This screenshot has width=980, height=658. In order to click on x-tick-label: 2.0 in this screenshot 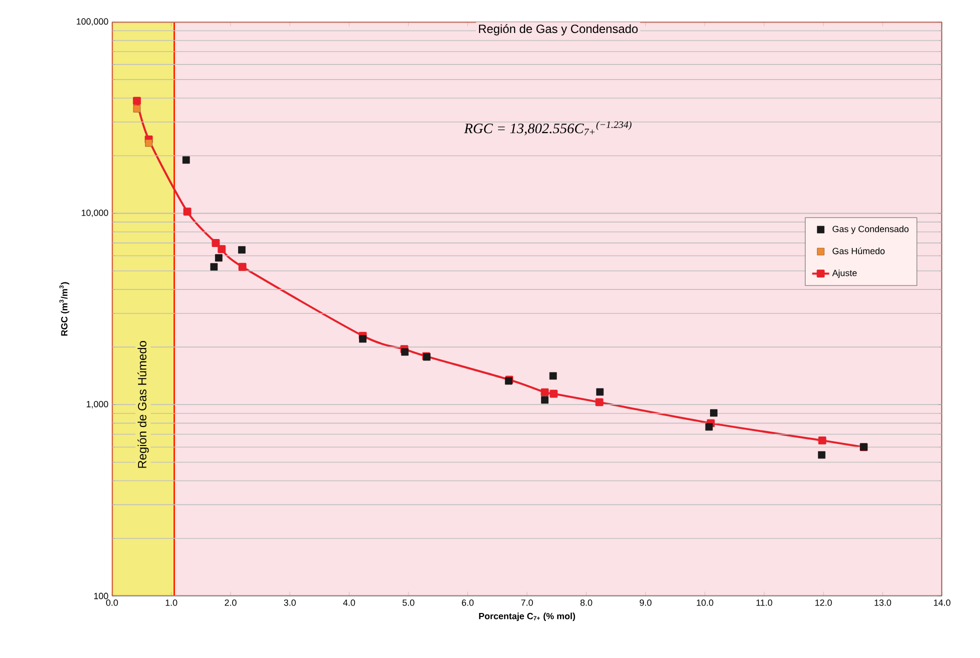, I will do `click(230, 602)`.